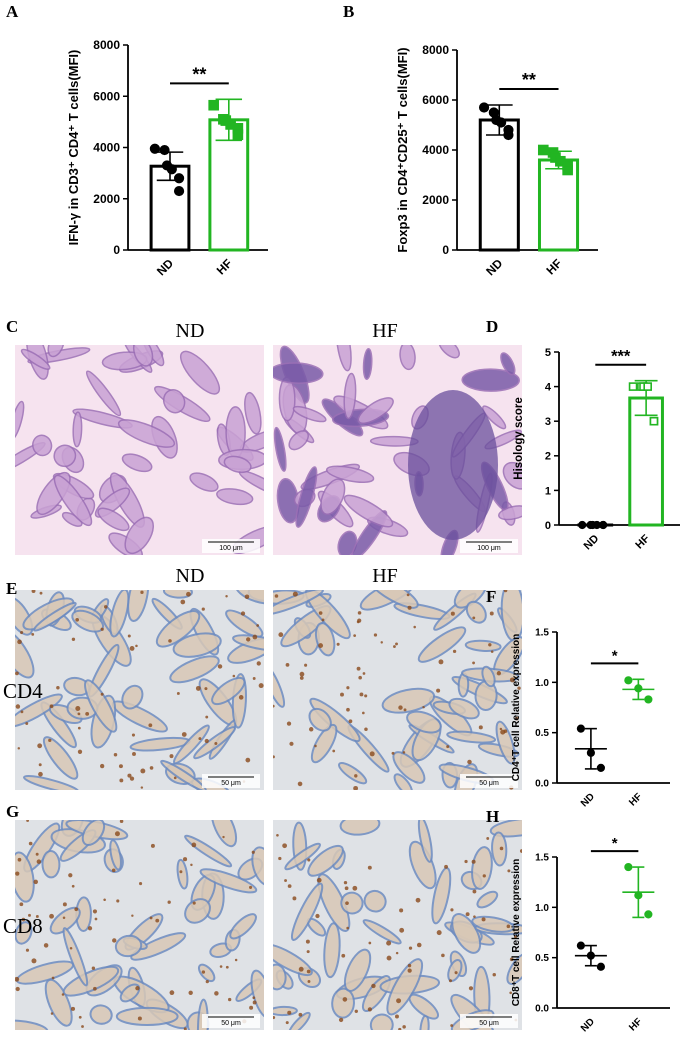 This screenshot has height=1038, width=685. Describe the element at coordinates (499, 185) in the screenshot. I see `bar` at that location.